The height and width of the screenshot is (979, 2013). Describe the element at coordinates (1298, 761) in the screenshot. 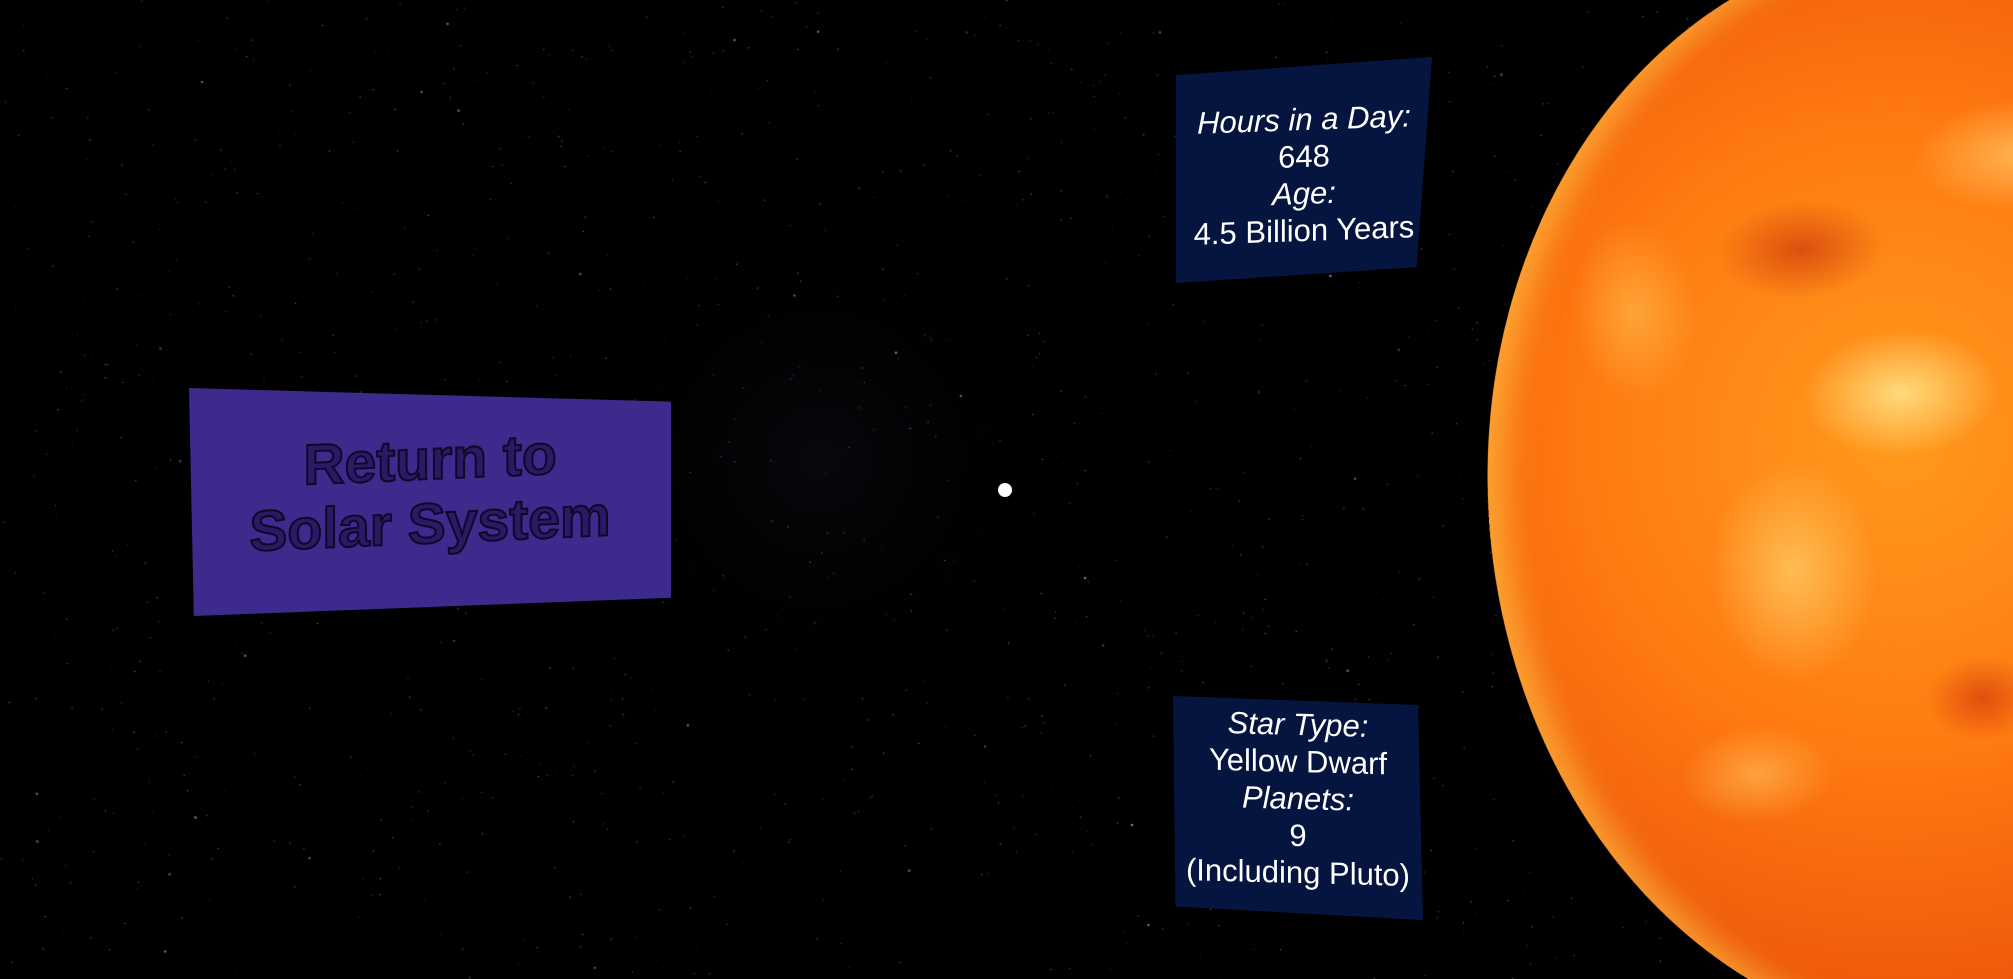

I see `star-type-value: Yellow Dwarf` at that location.